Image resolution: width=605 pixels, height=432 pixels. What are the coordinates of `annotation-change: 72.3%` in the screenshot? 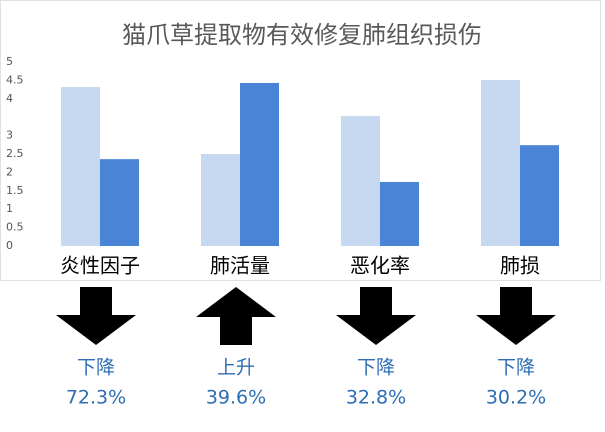 It's located at (96, 398).